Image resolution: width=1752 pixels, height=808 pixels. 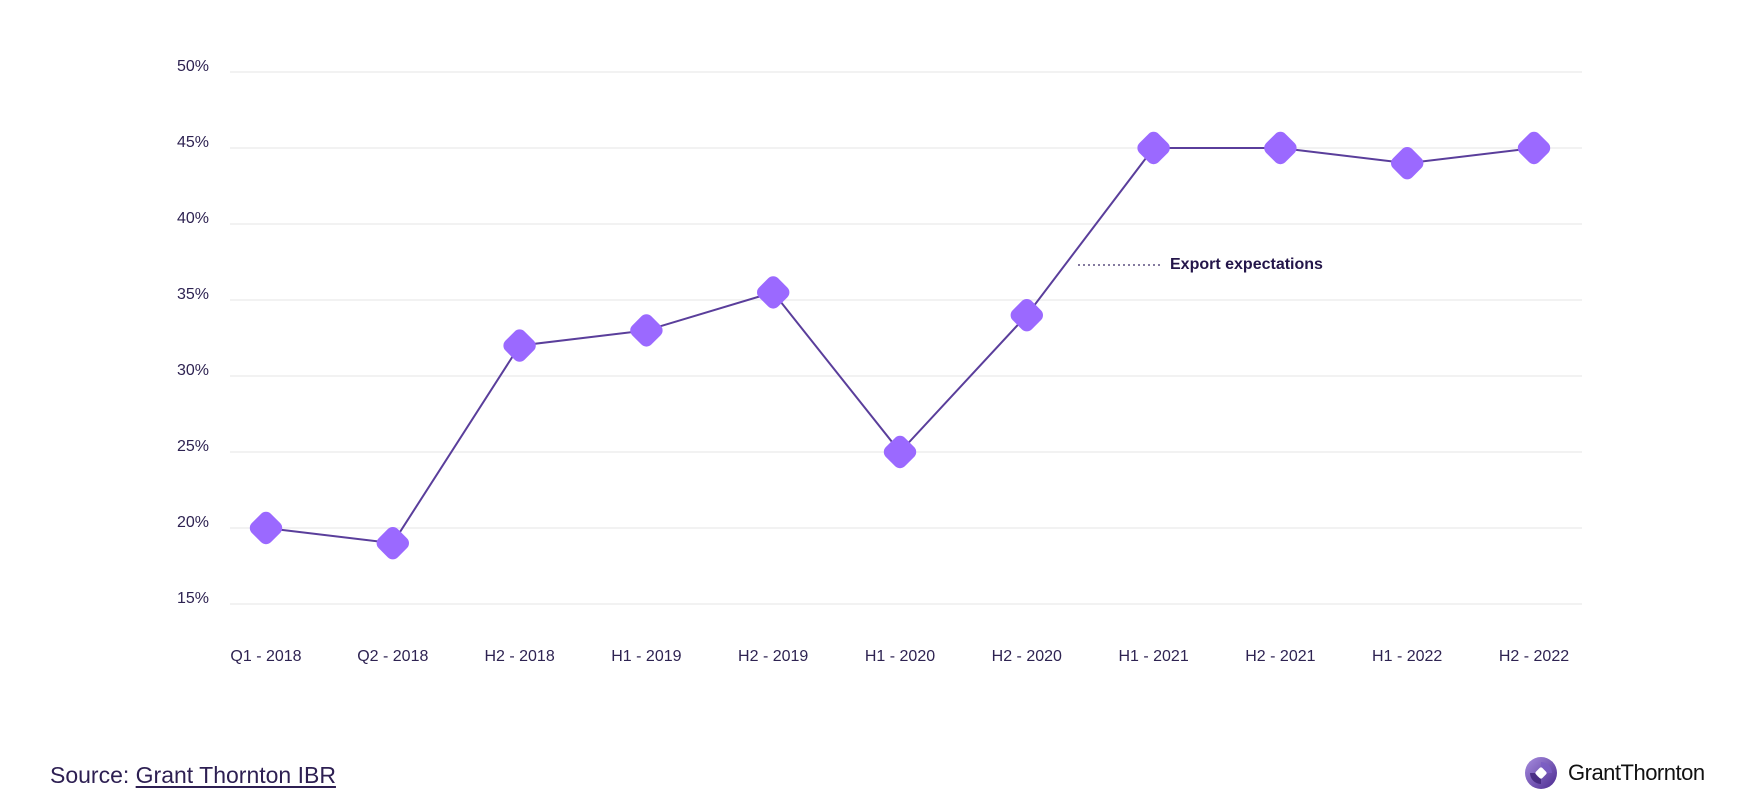 What do you see at coordinates (1534, 656) in the screenshot?
I see `x-tick-label: H2 - 2022` at bounding box center [1534, 656].